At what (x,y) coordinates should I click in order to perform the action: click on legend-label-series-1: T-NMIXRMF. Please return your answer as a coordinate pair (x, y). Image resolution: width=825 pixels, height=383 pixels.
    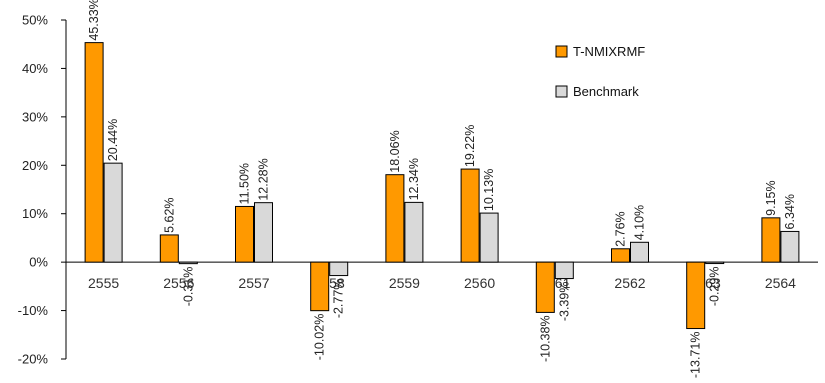
    Looking at the image, I should click on (609, 51).